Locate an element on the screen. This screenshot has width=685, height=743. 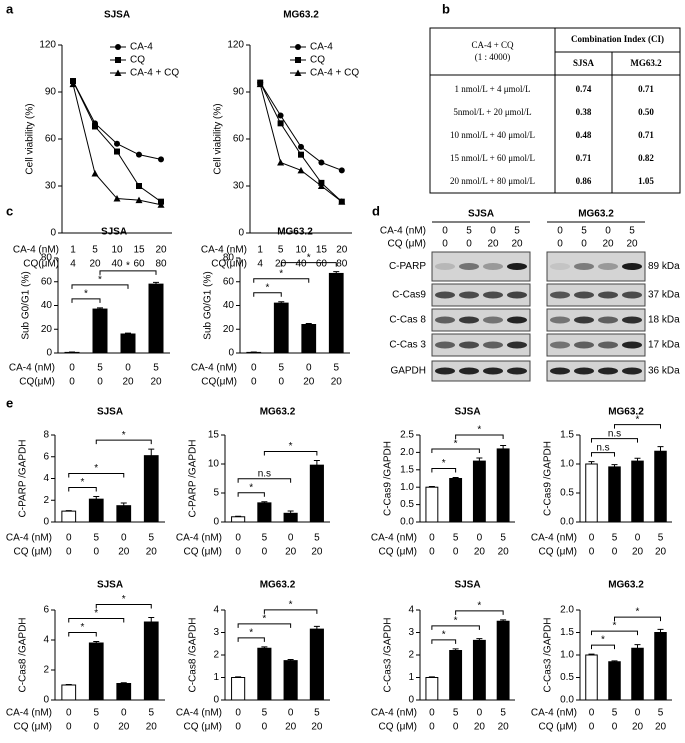
y-tick-label: 80 is located at coordinates (229, 258).